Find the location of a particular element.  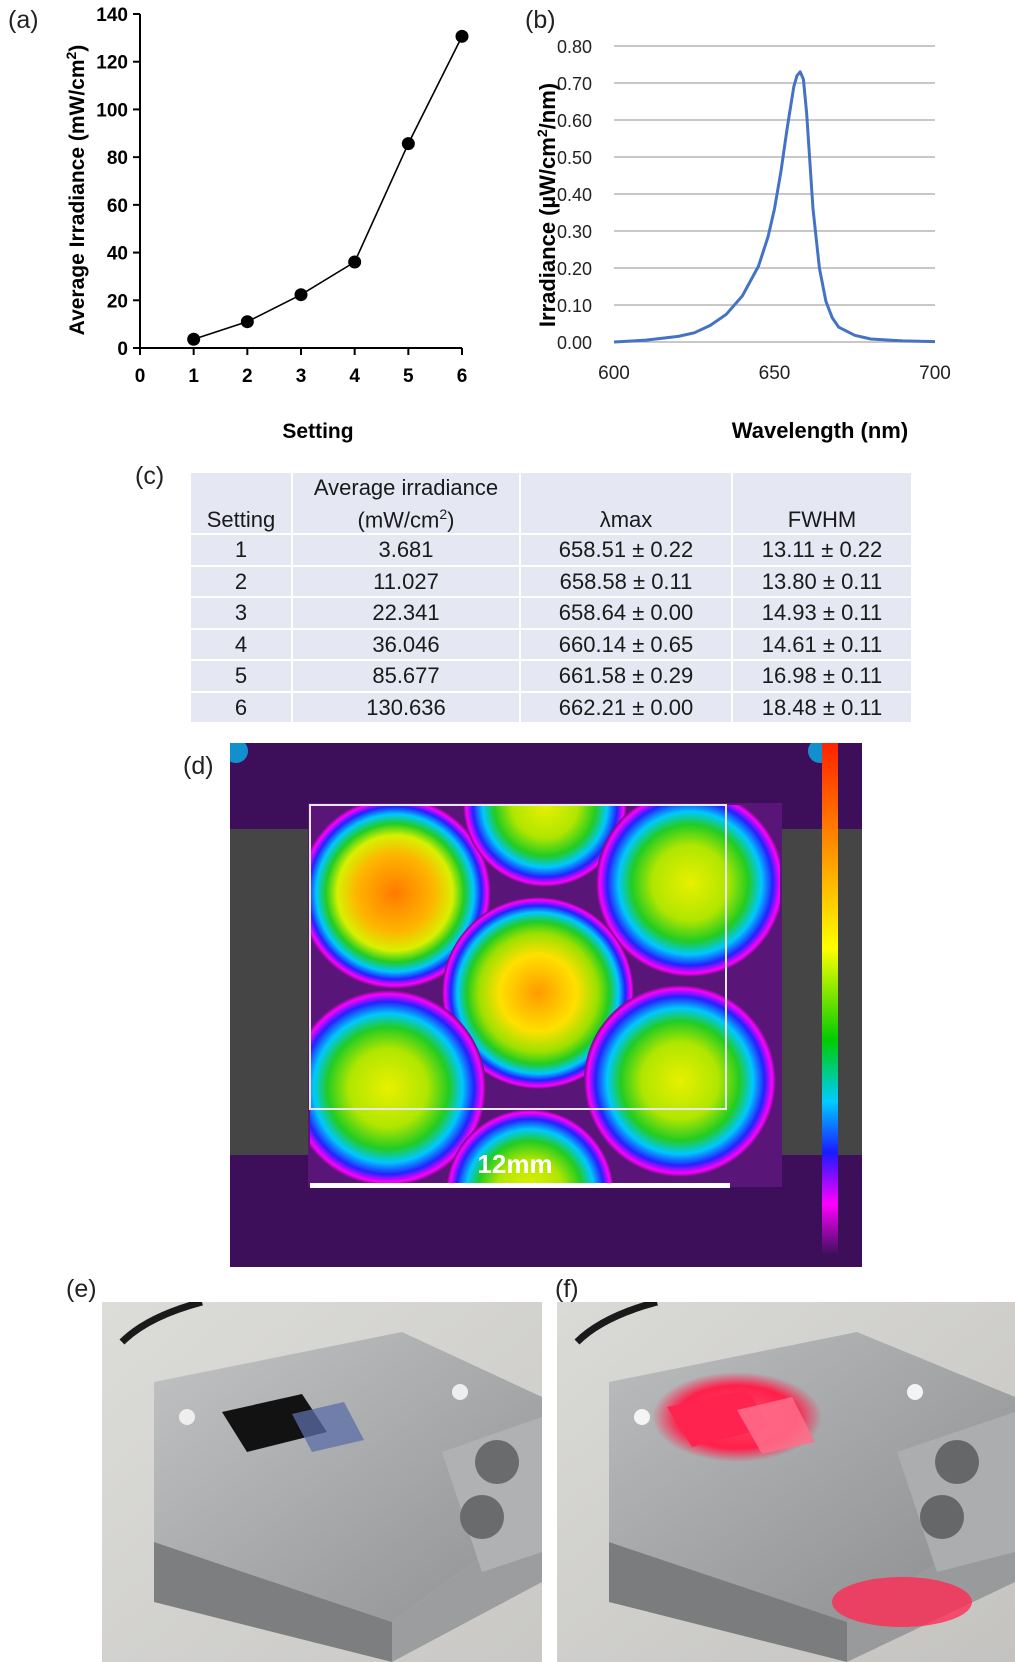

device-photo-off is located at coordinates (322, 1482).